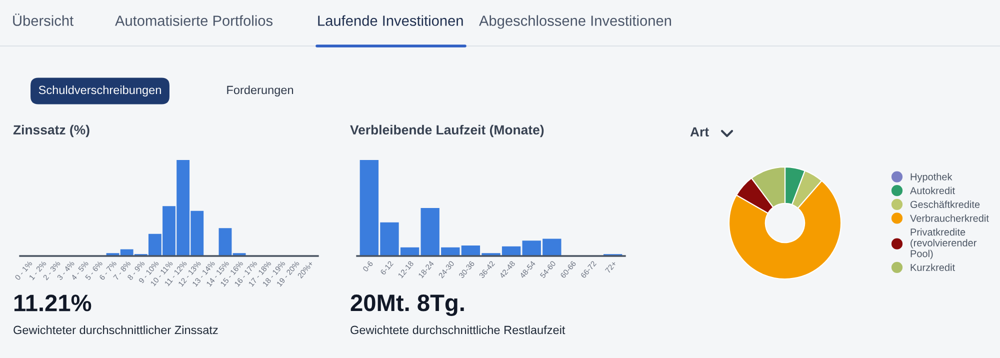 Image resolution: width=1000 pixels, height=358 pixels. I want to click on text: Schuldverschreibungen, so click(99, 91).